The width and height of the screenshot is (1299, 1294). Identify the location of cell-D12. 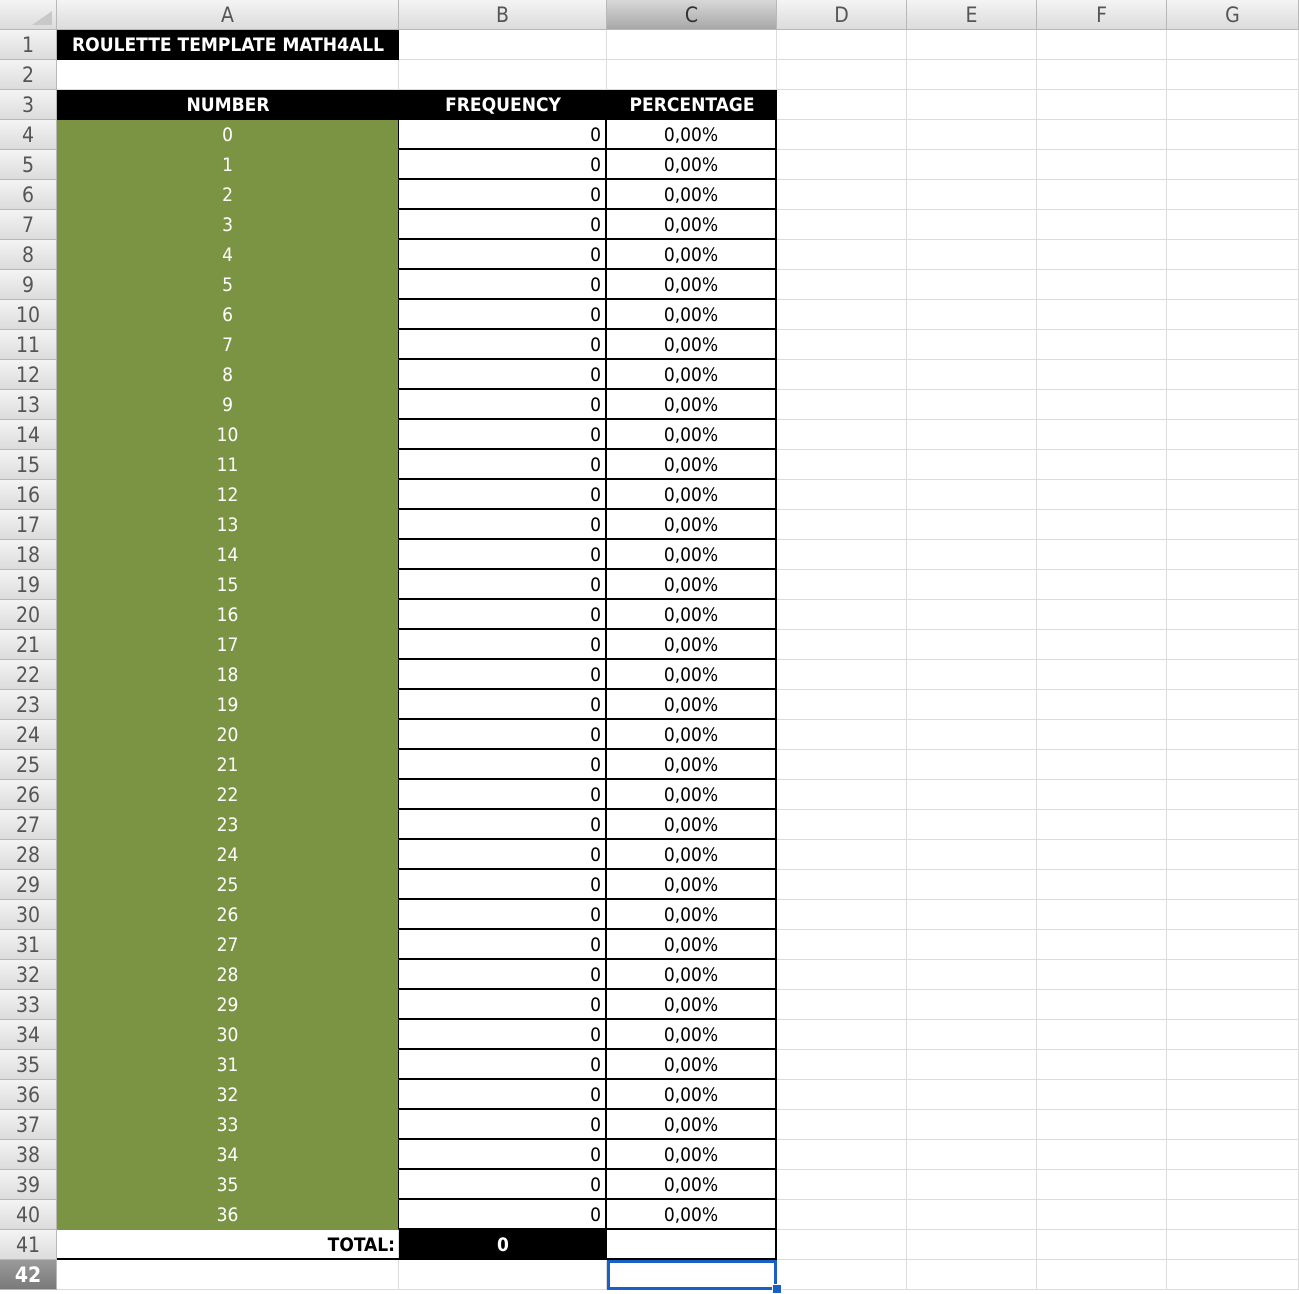
(842, 375).